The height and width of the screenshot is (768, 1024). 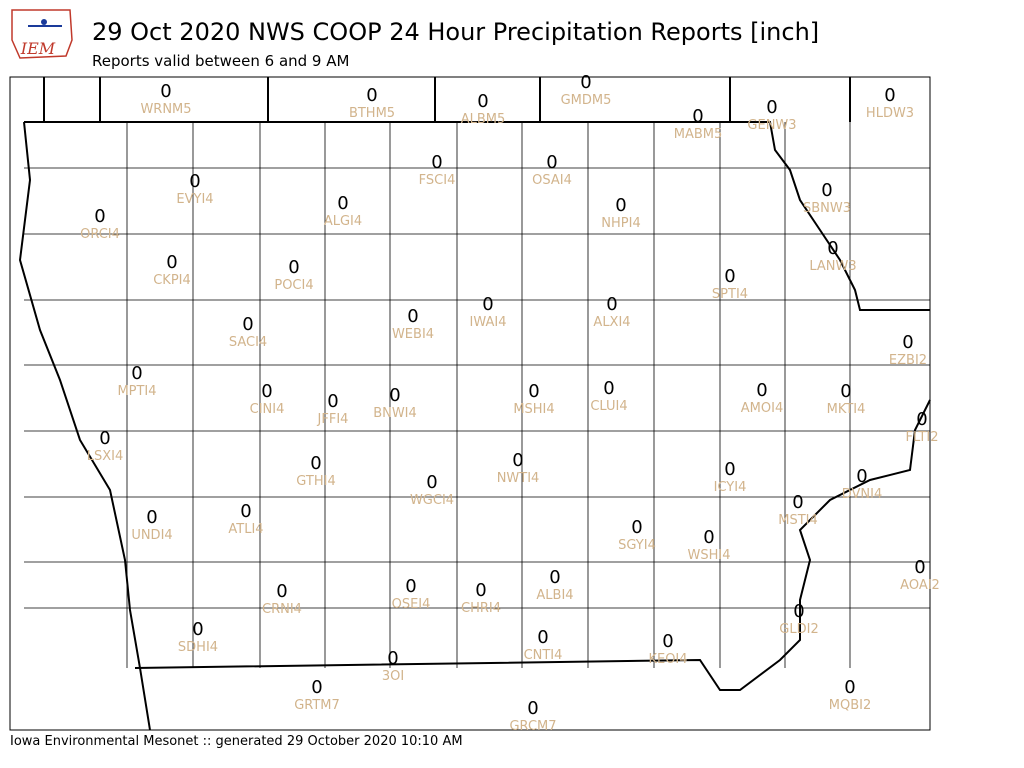 What do you see at coordinates (248, 342) in the screenshot?
I see `station-id: SACI4` at bounding box center [248, 342].